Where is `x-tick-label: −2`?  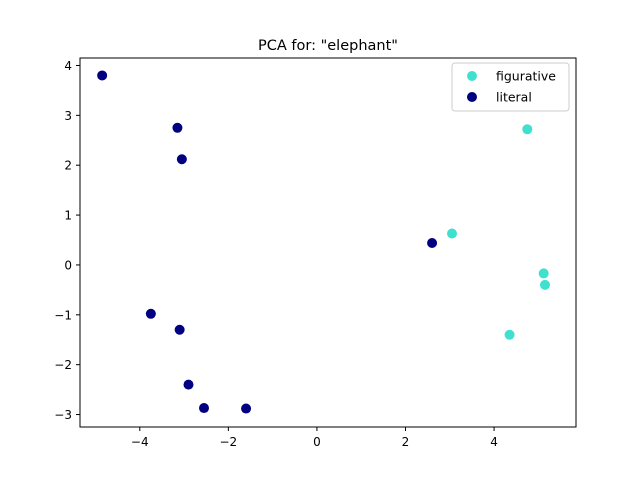 x-tick-label: −2 is located at coordinates (229, 442).